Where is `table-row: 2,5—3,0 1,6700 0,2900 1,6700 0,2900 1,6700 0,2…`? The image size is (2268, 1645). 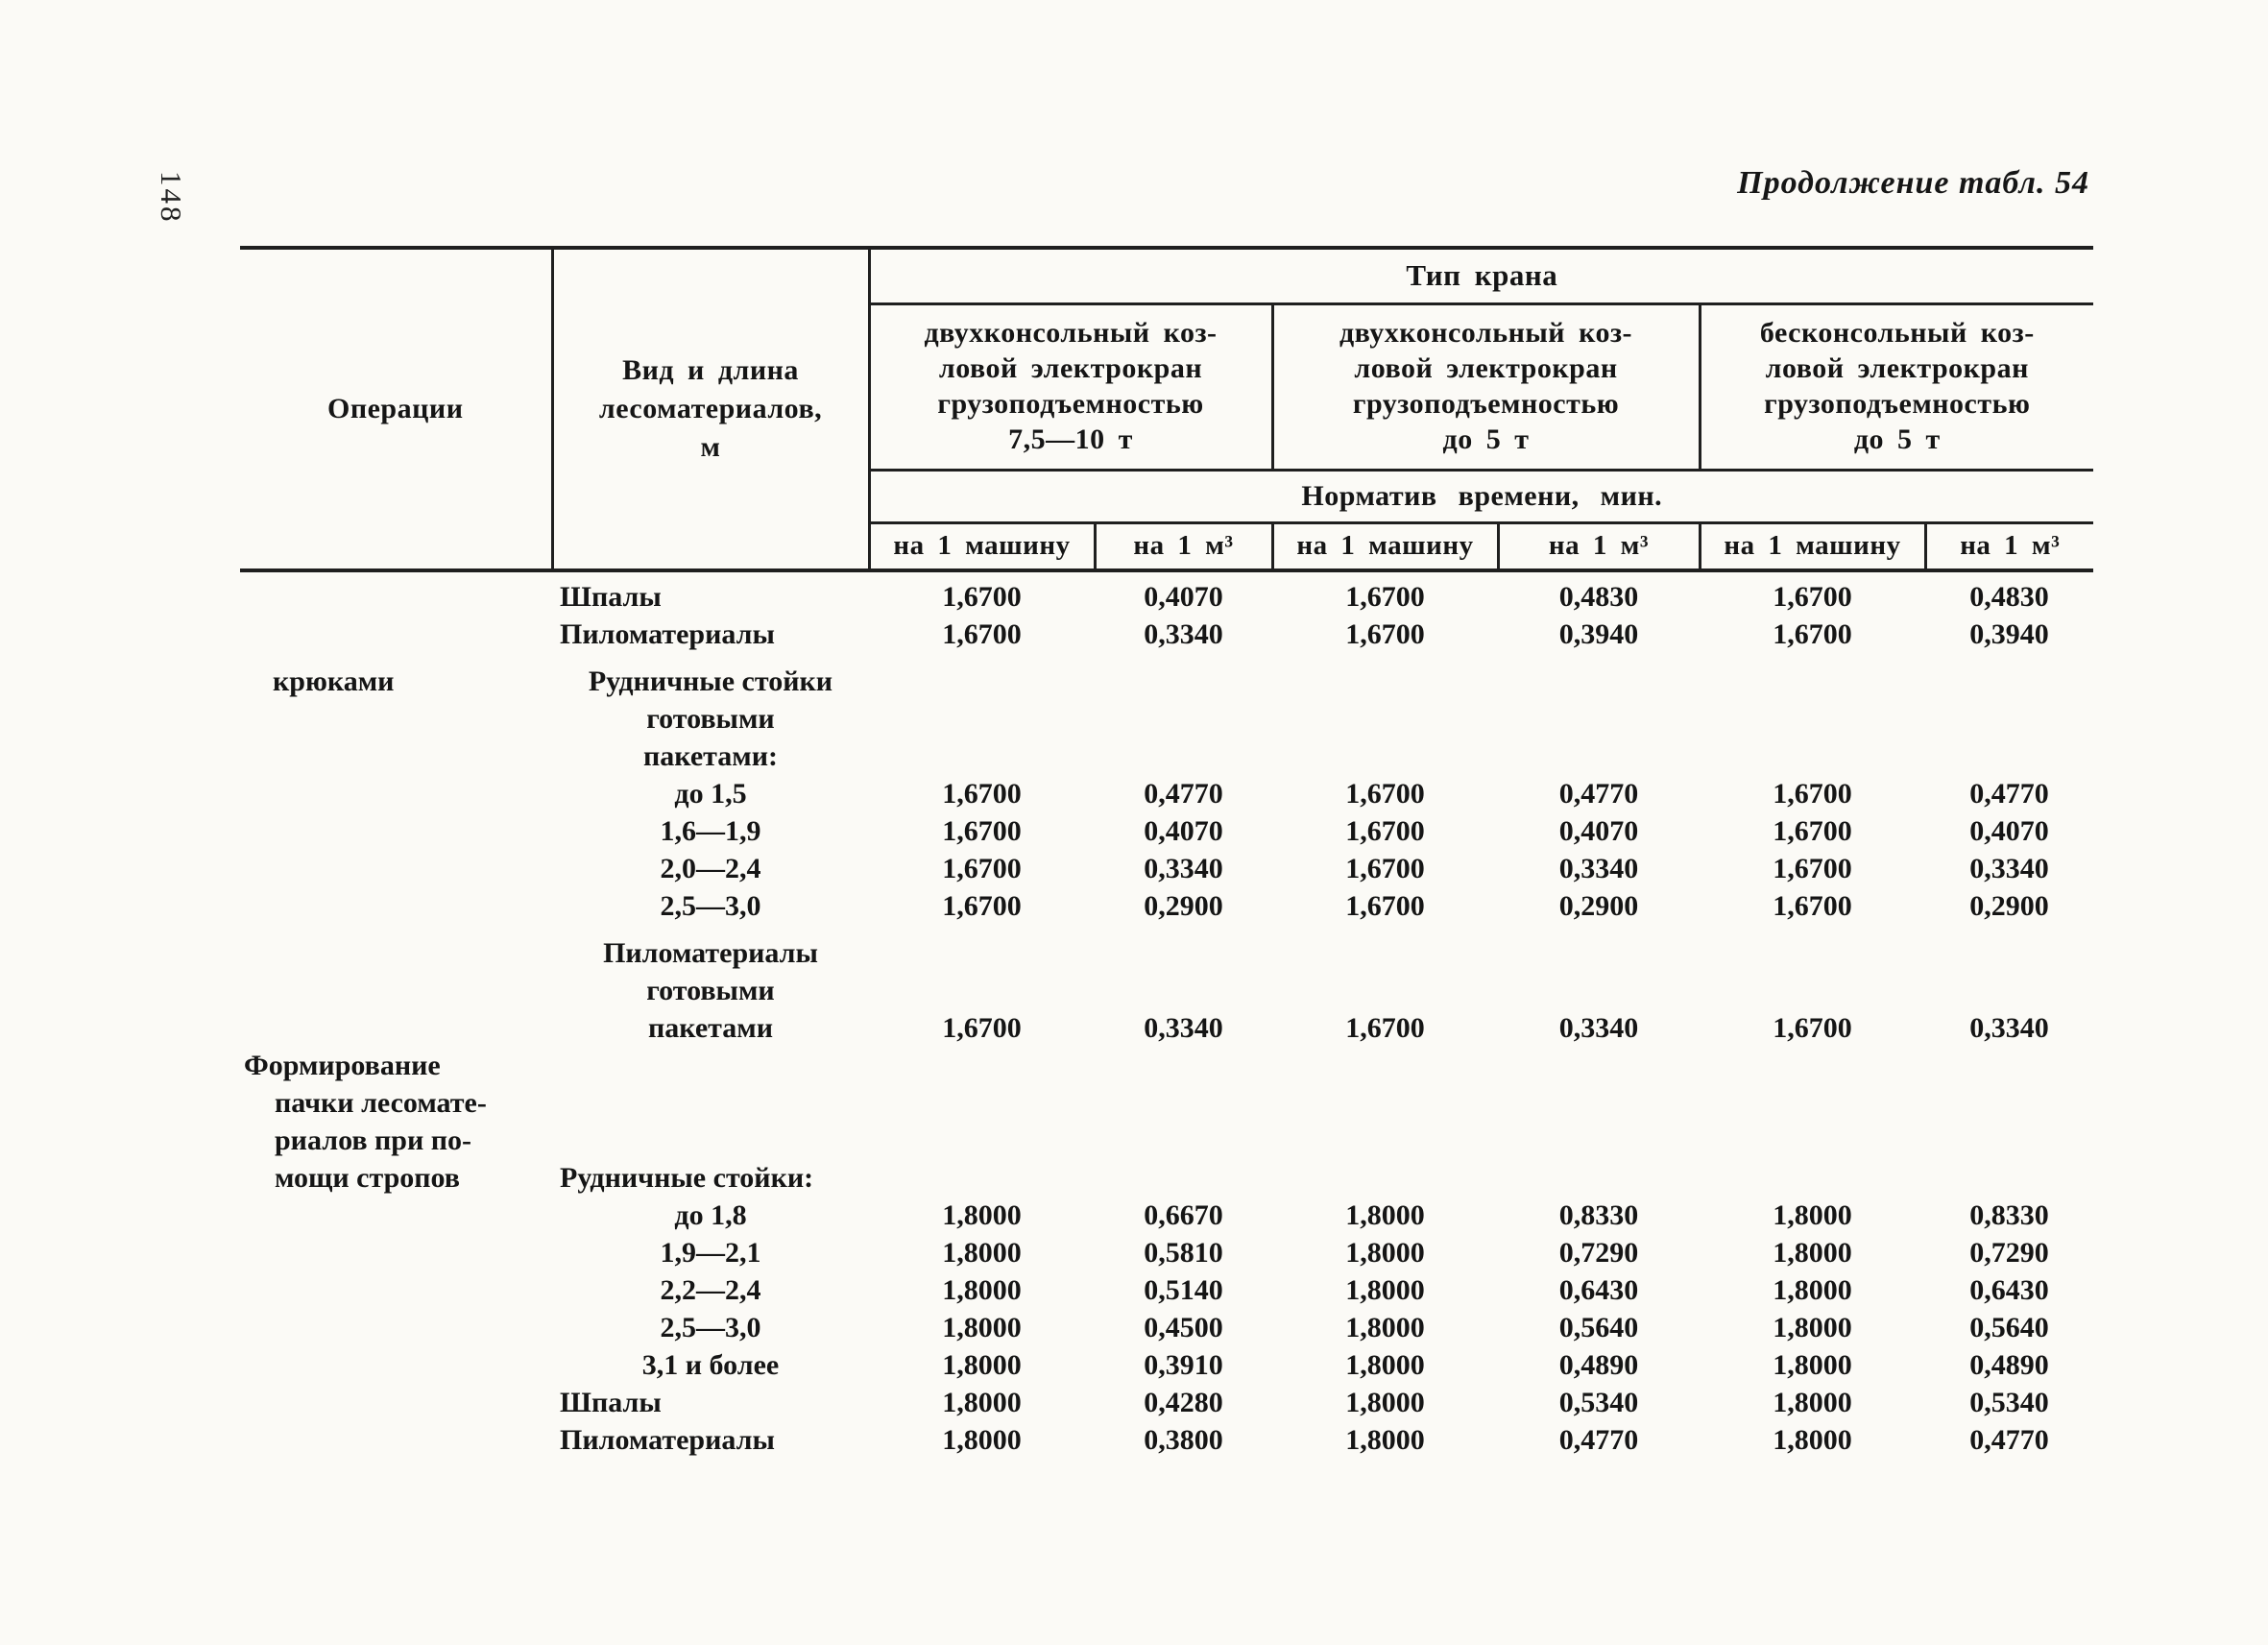 table-row: 2,5—3,0 1,6700 0,2900 1,6700 0,2900 1,6700 0,2… is located at coordinates (1166, 906).